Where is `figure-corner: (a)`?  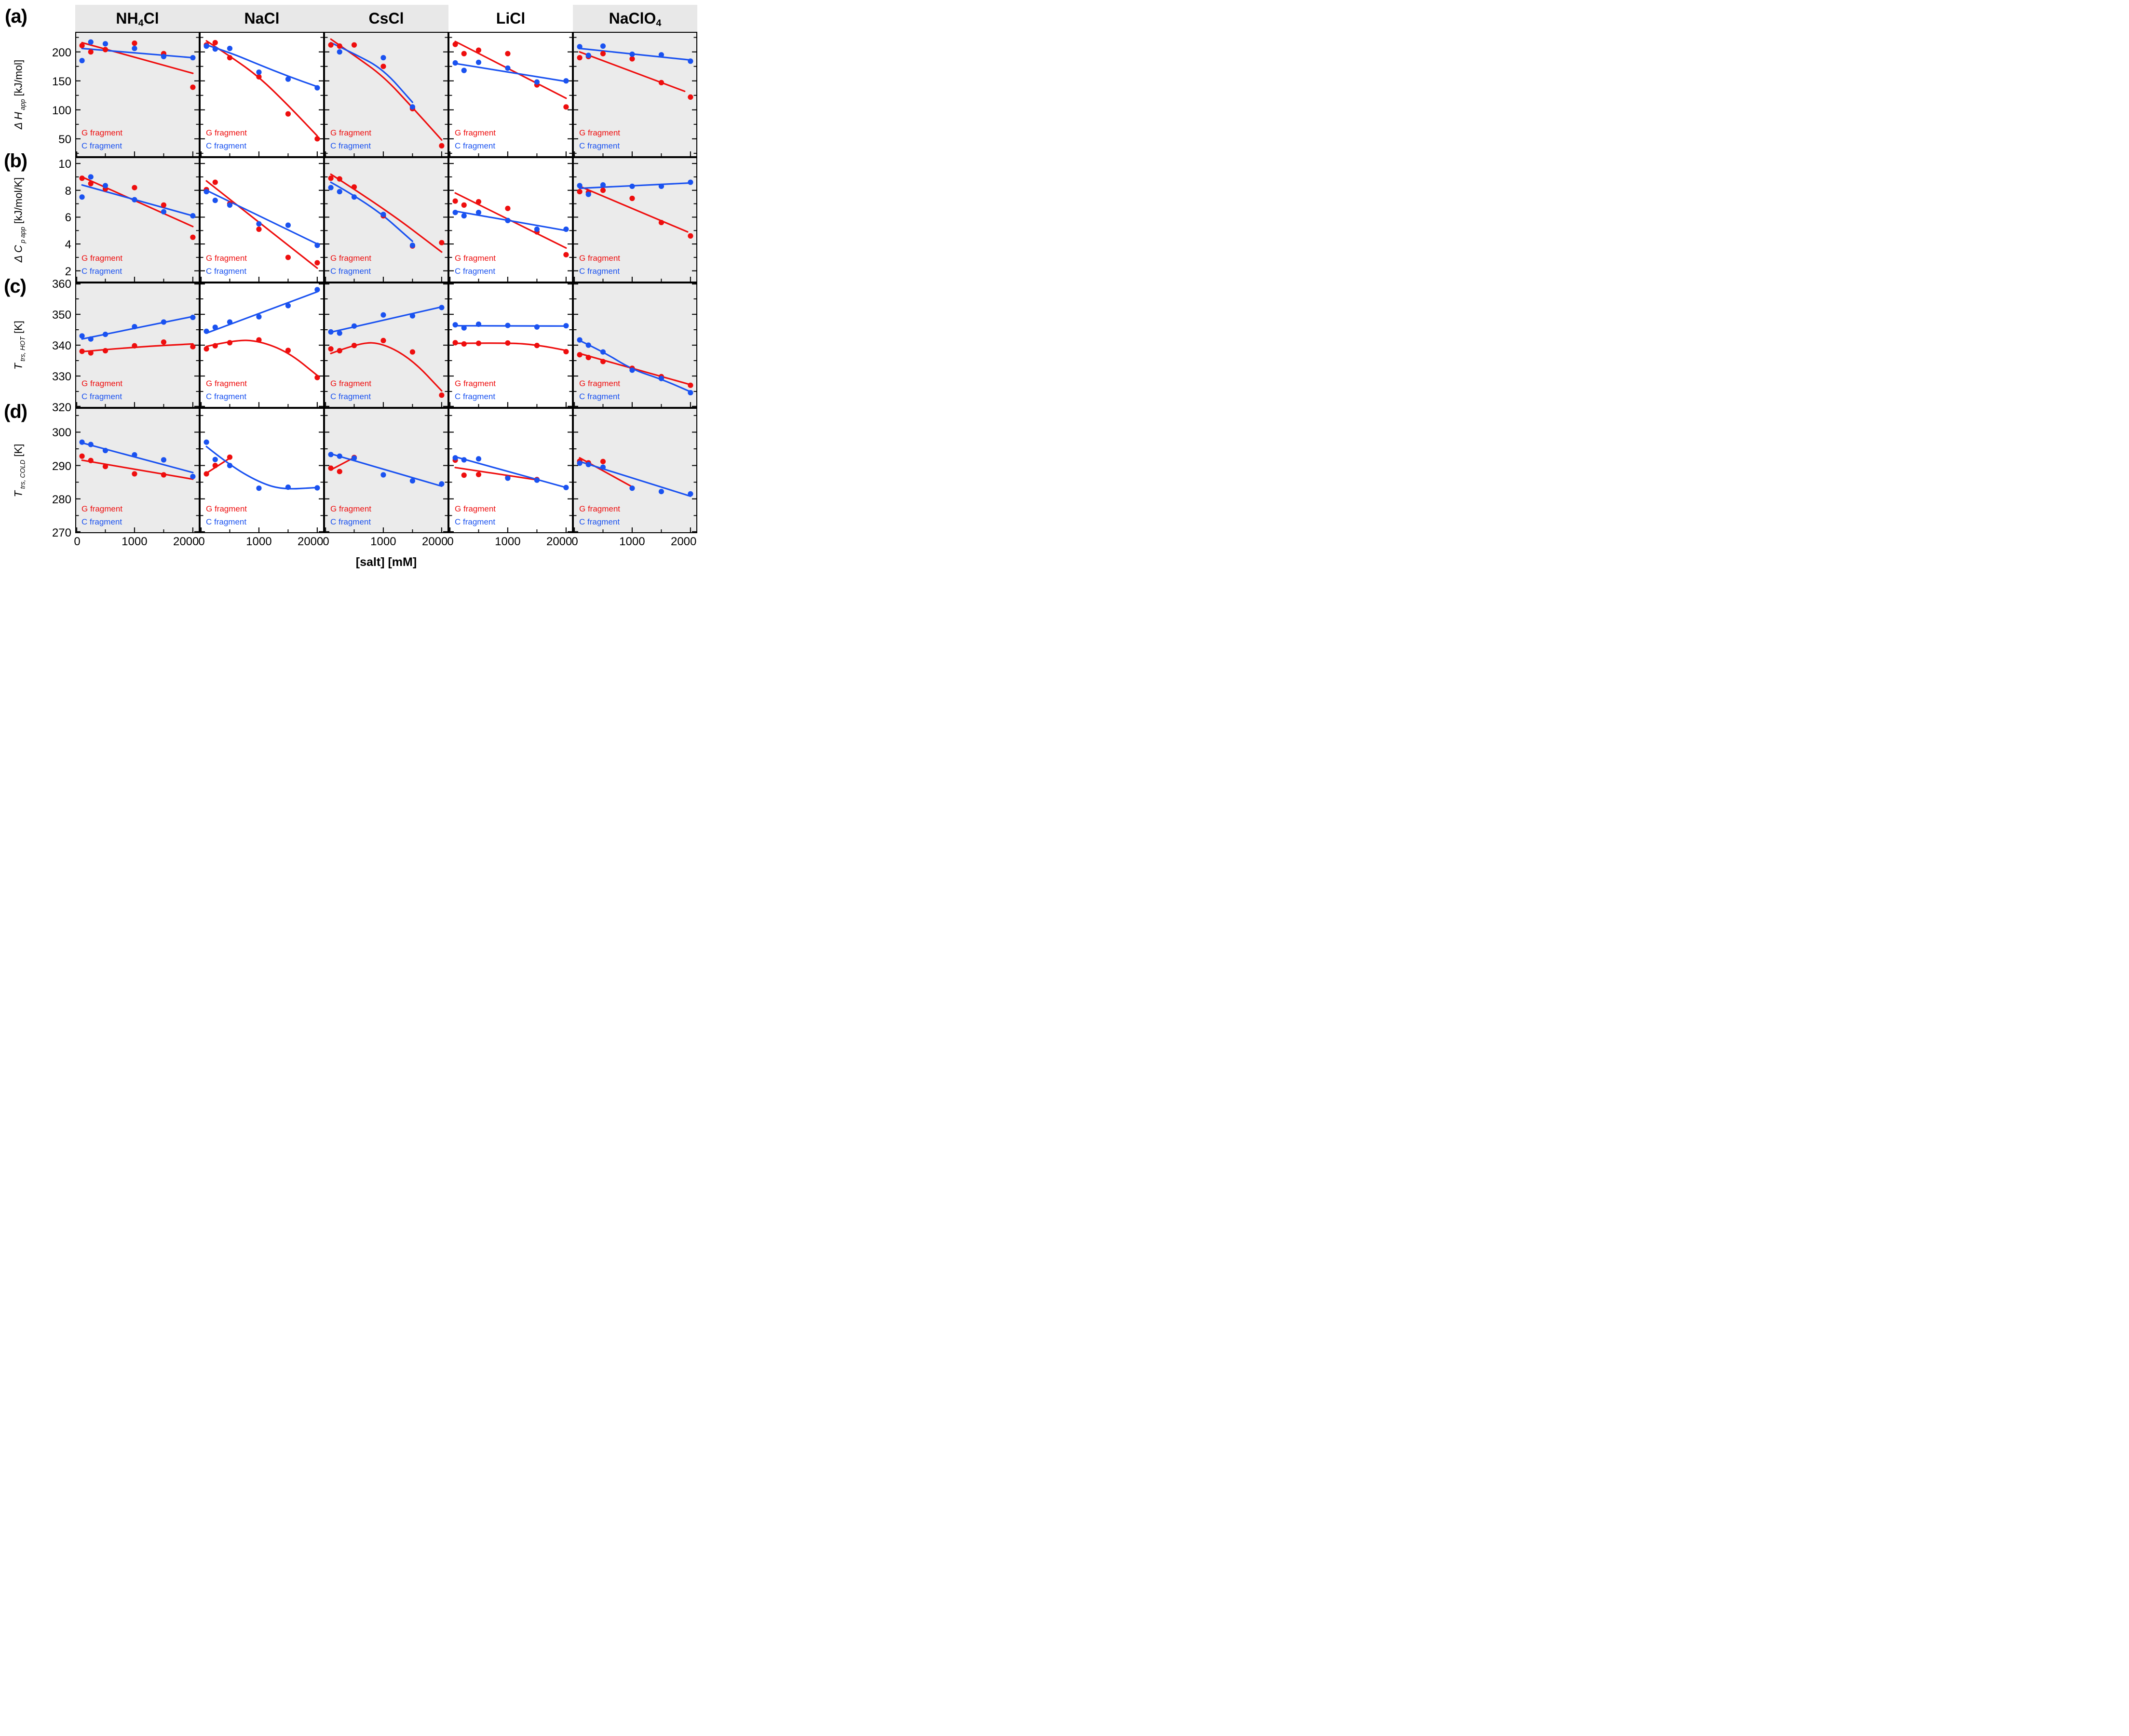 figure-corner: (a) is located at coordinates (38, 19).